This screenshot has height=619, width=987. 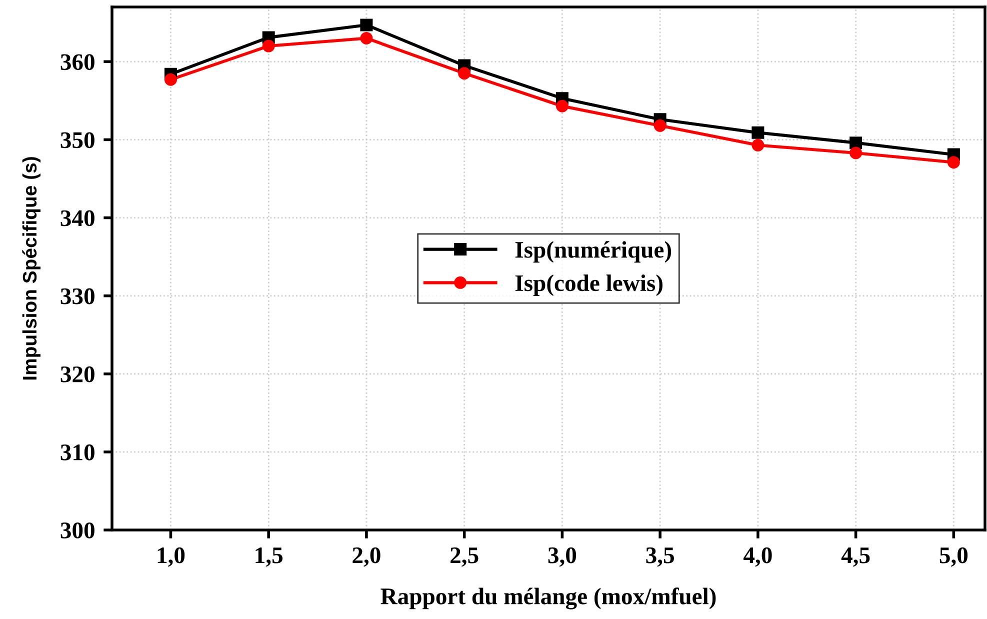 I want to click on x-axis-title: Rapport du mélange (mox/mfuel), so click(x=548, y=599).